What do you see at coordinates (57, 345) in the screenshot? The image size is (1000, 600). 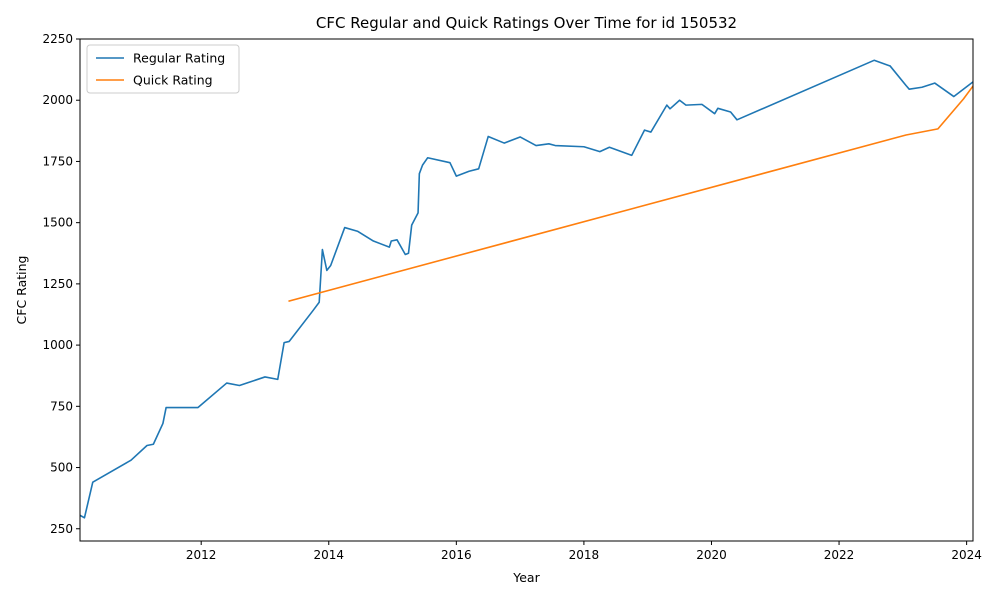 I see `y-tick-label: 1000` at bounding box center [57, 345].